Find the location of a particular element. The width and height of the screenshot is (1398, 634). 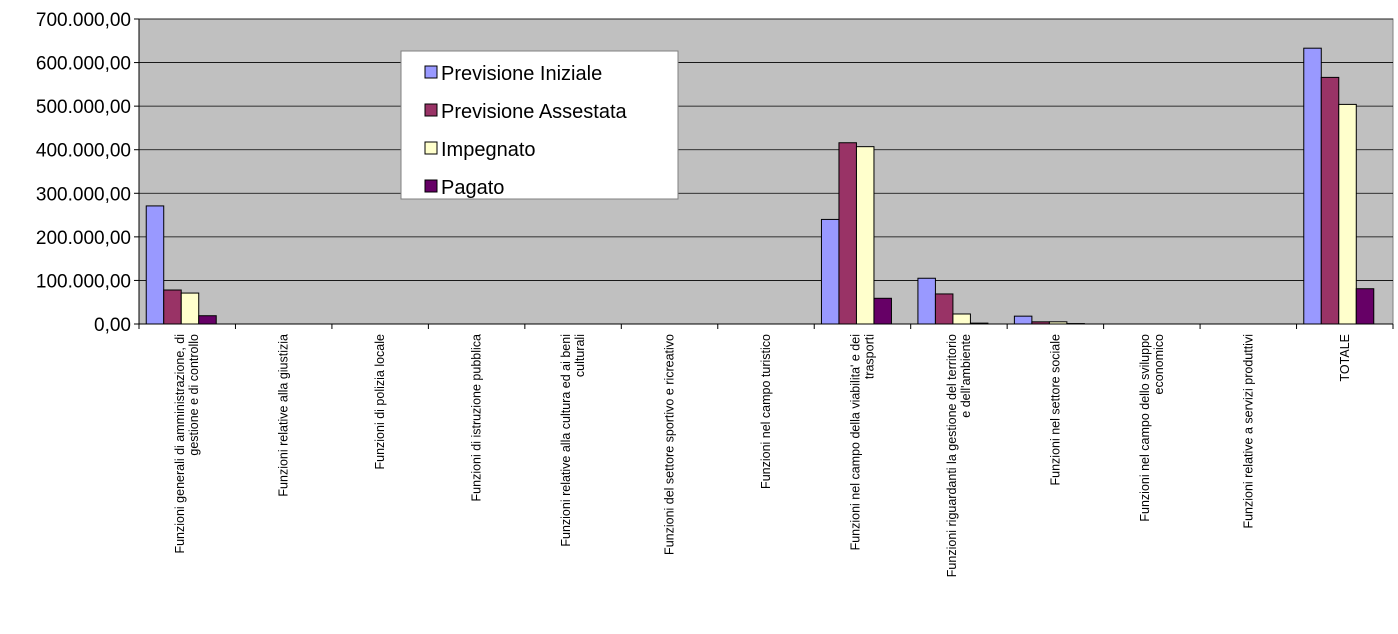

y-tick-label: 400.000,00 is located at coordinates (83, 151).